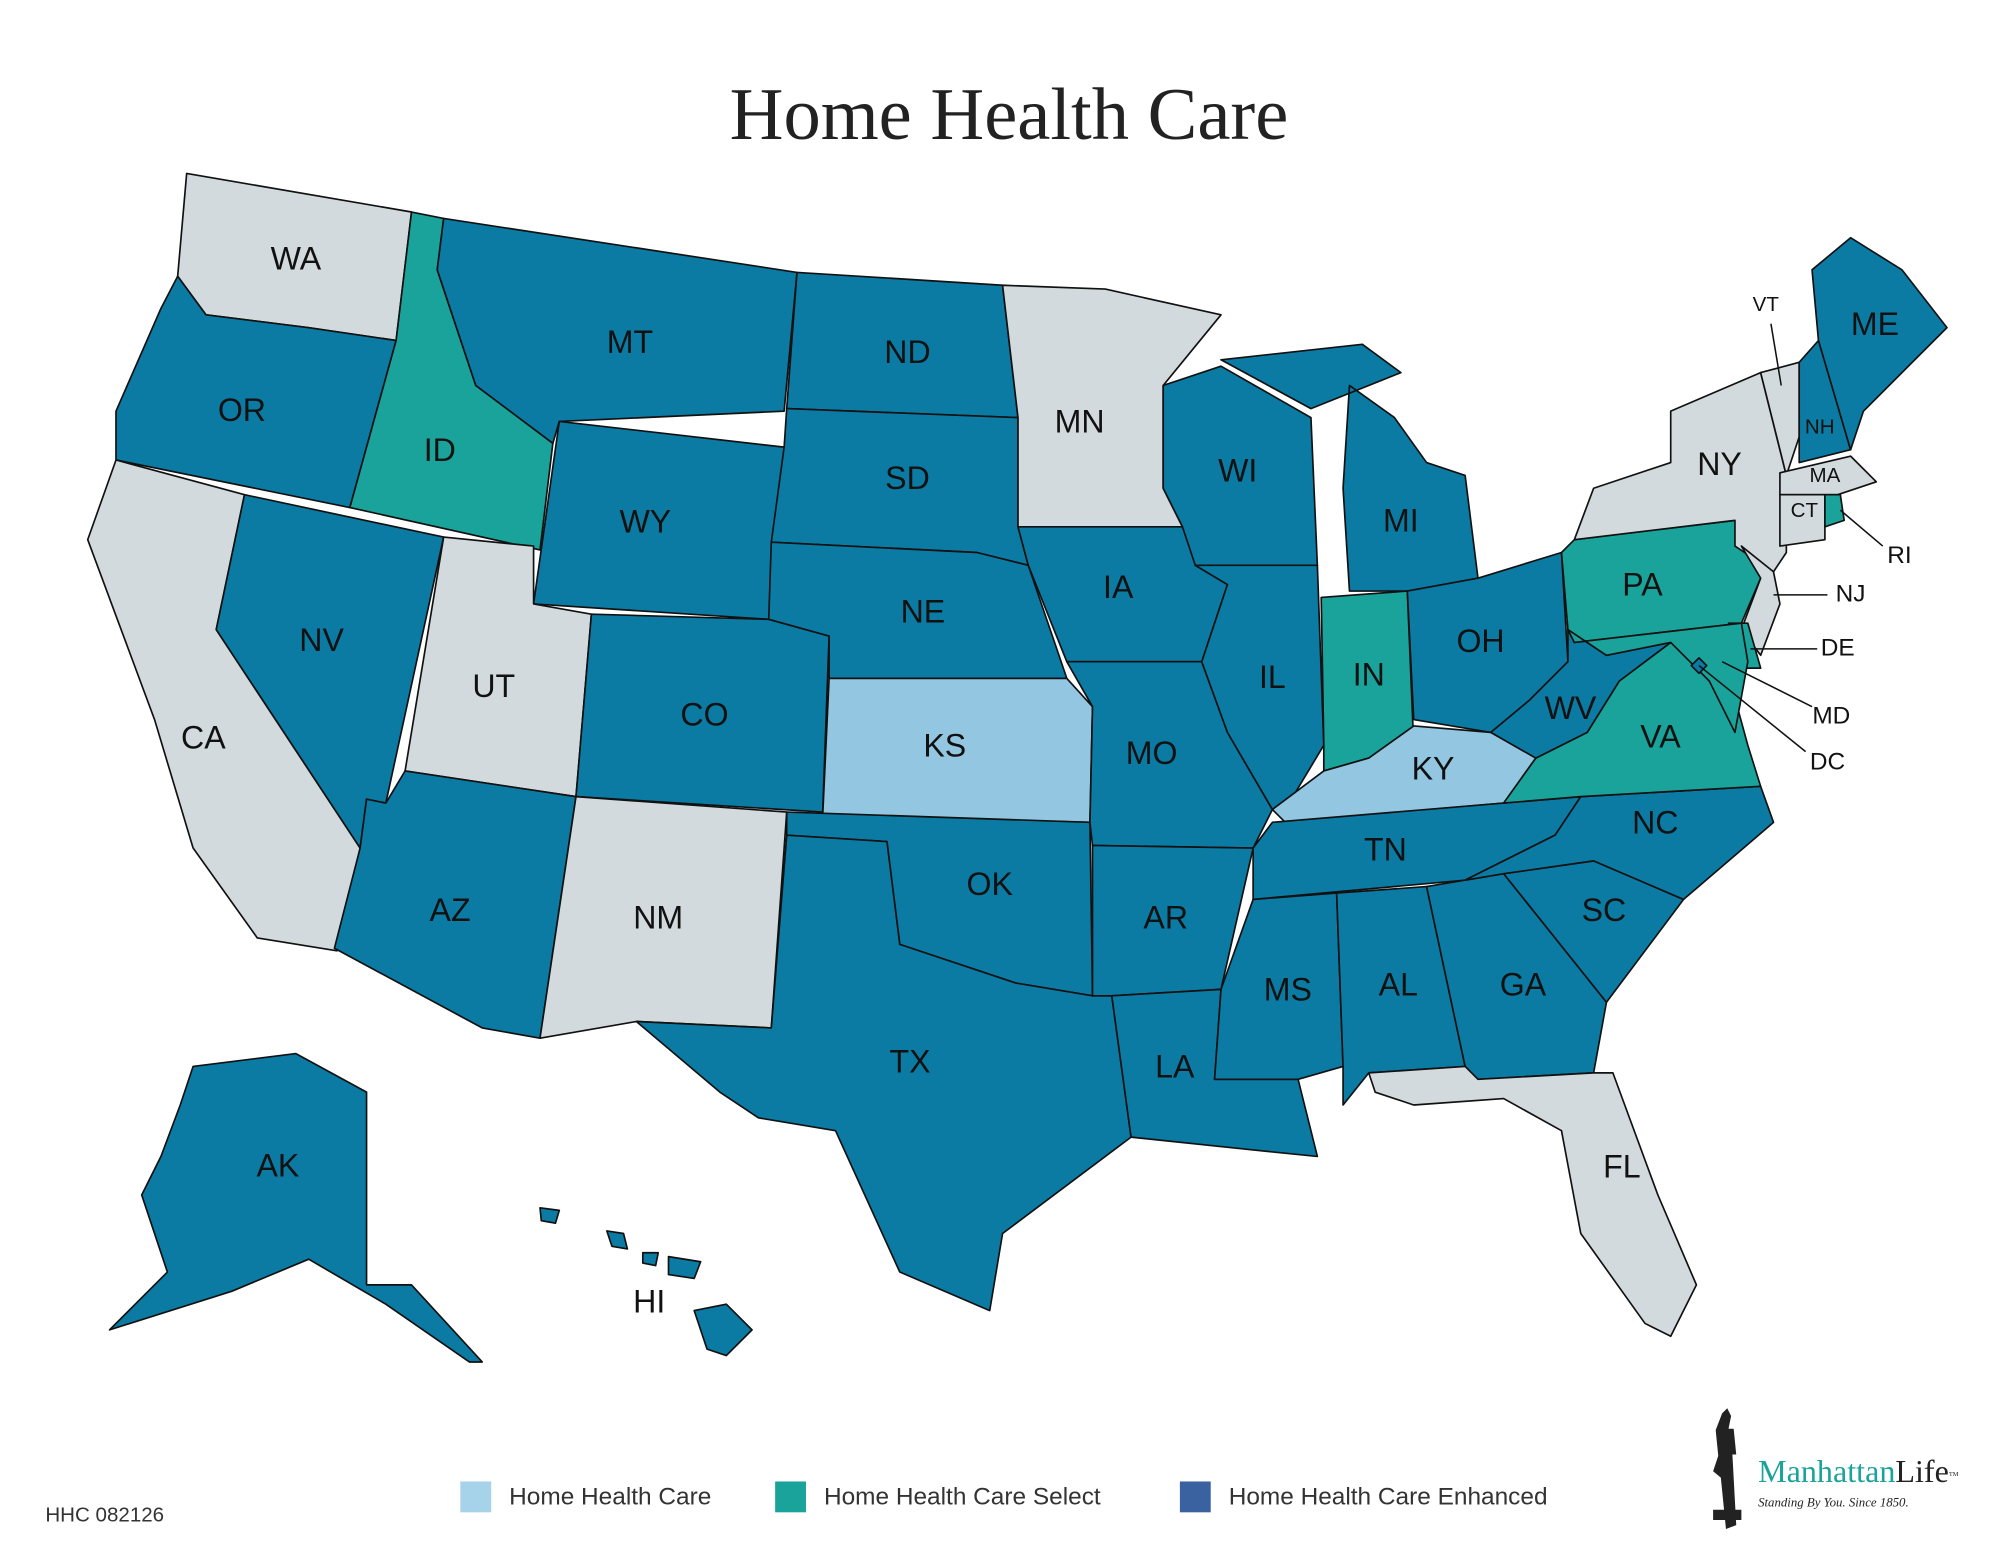  What do you see at coordinates (1824, 475) in the screenshot?
I see `state-label: MA` at bounding box center [1824, 475].